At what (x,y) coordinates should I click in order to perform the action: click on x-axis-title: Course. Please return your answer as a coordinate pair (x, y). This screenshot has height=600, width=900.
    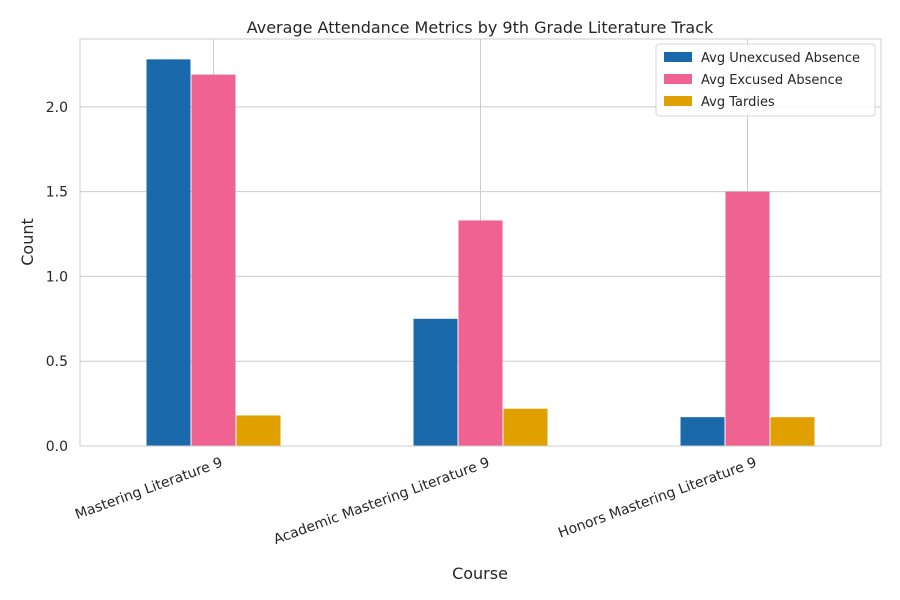
    Looking at the image, I should click on (480, 573).